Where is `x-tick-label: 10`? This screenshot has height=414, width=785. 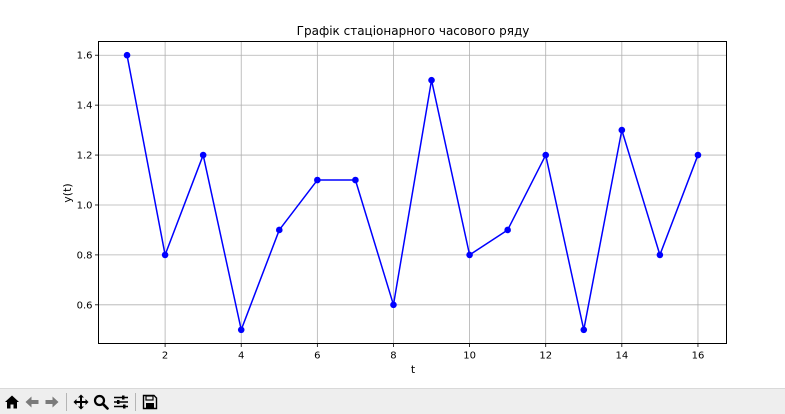
x-tick-label: 10 is located at coordinates (469, 356).